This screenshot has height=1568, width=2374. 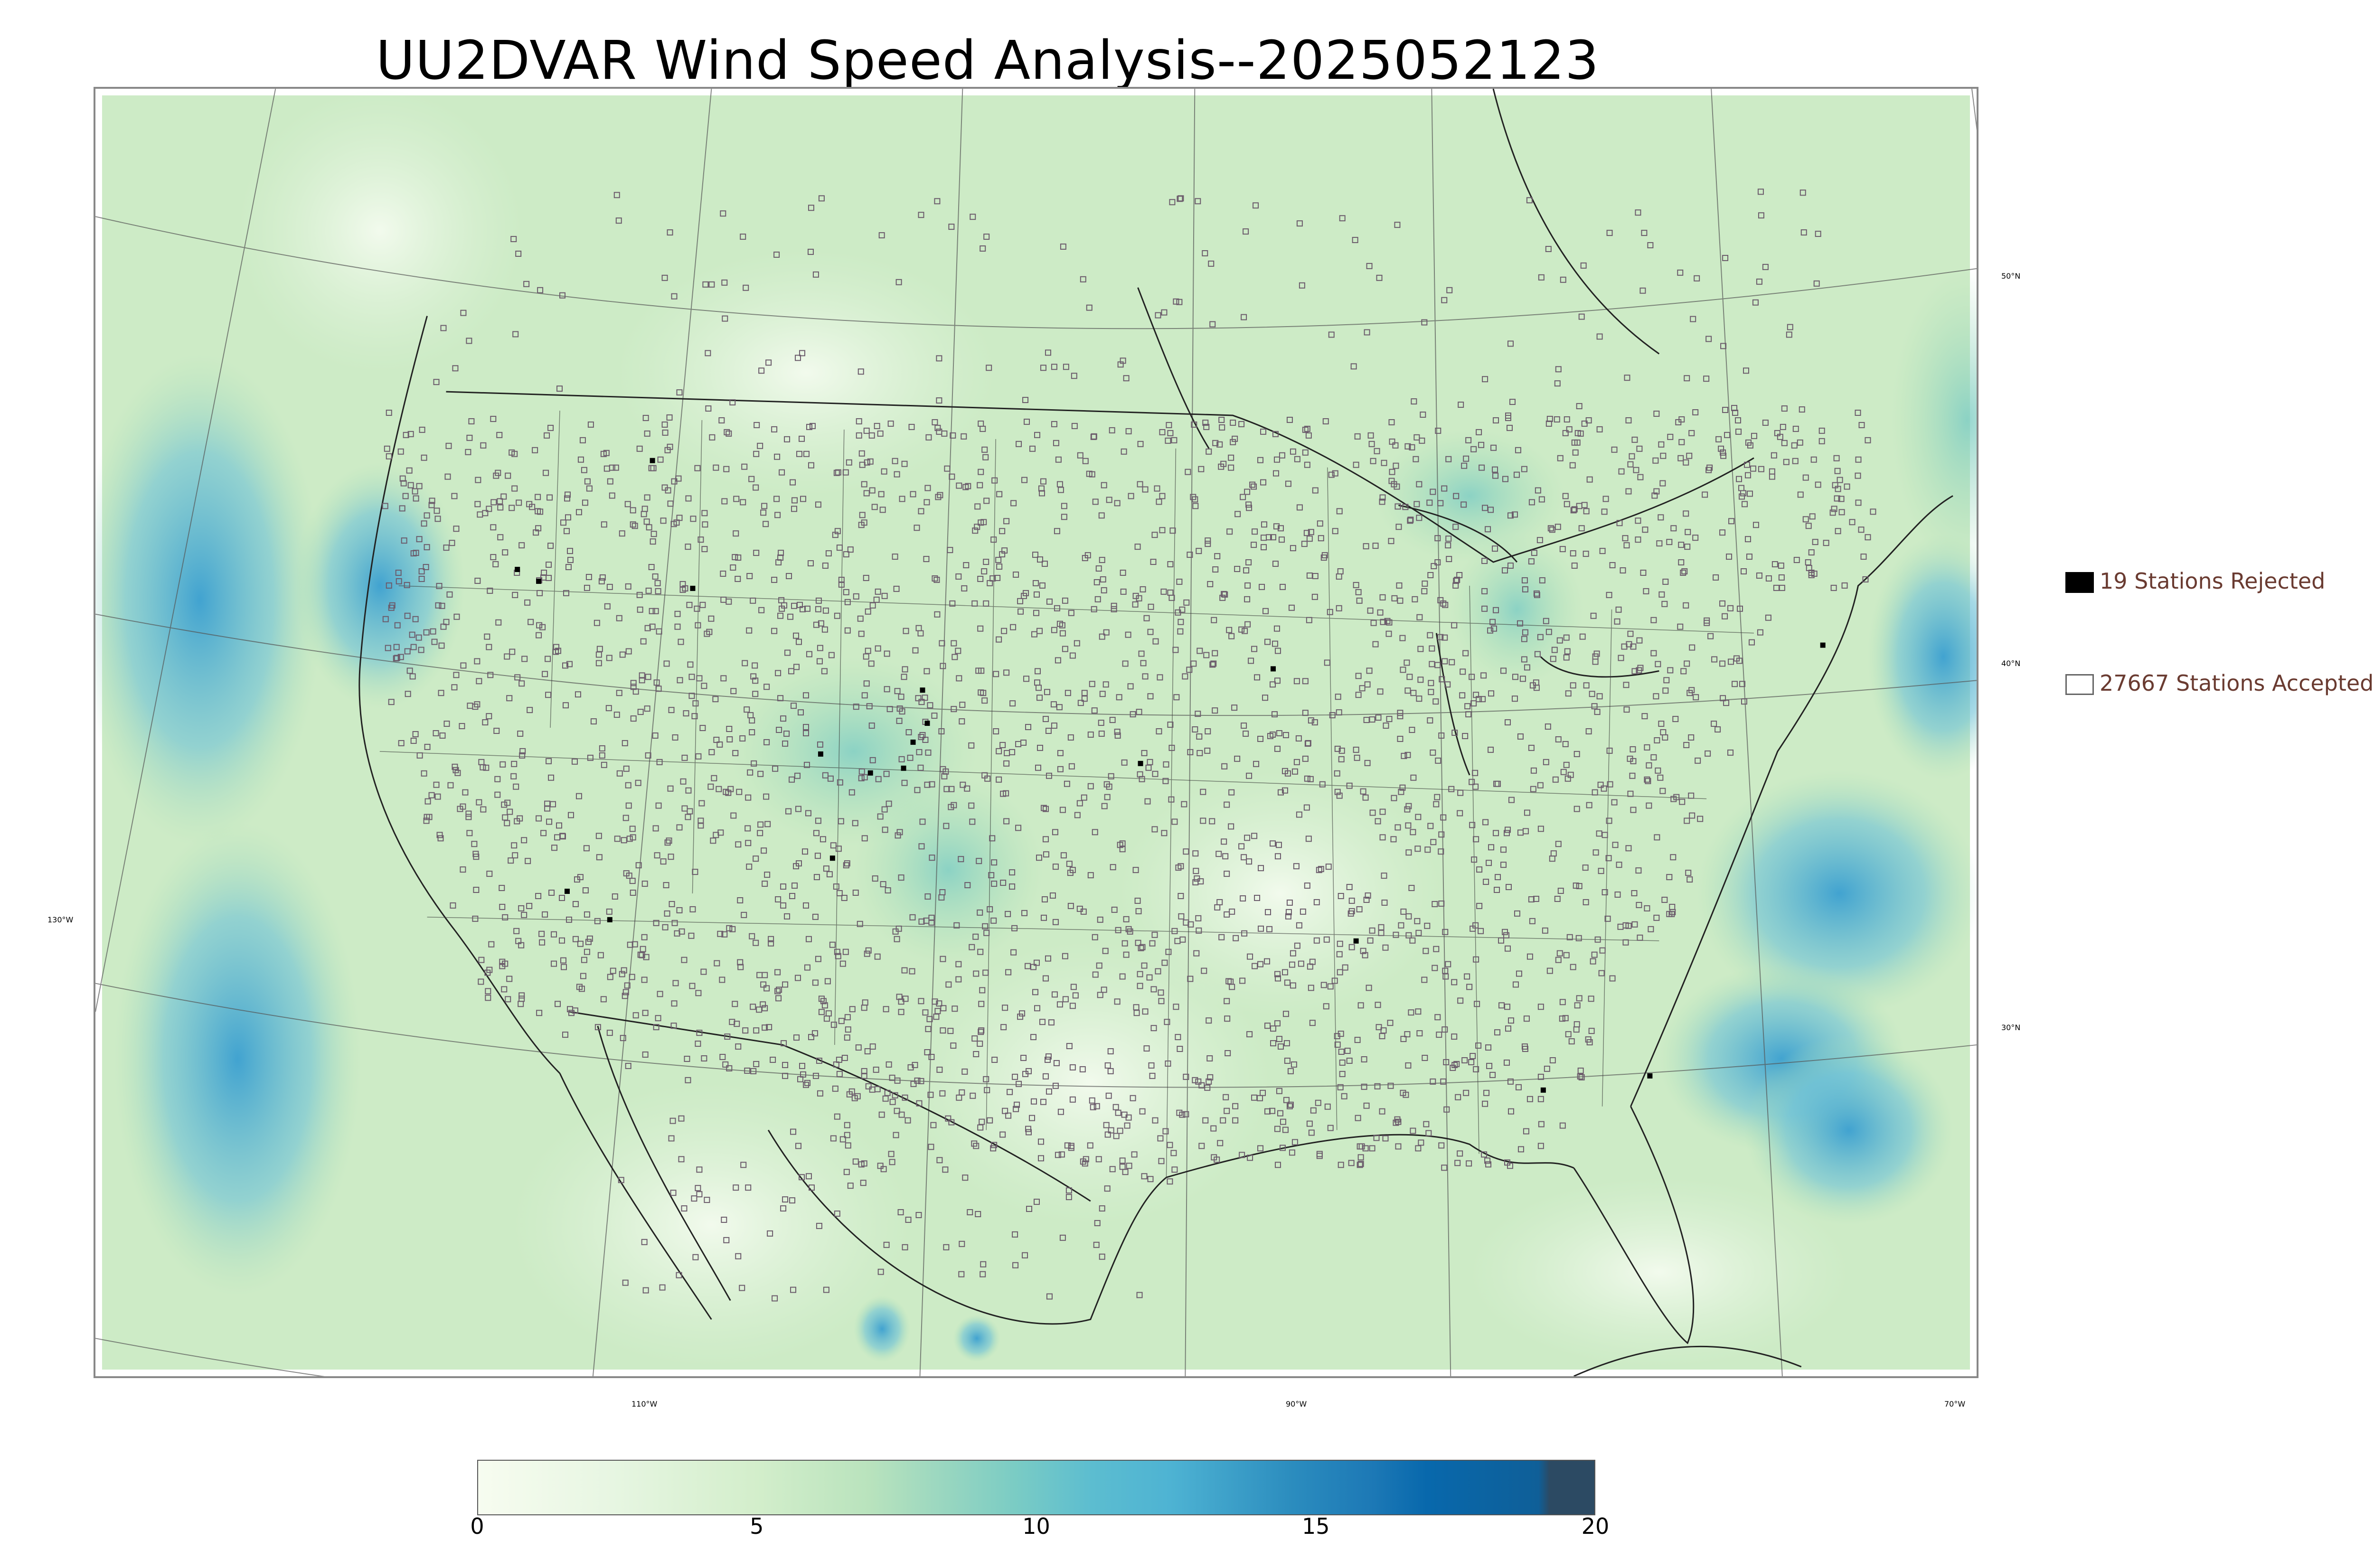 I want to click on lon-130-line, so click(x=185, y=550).